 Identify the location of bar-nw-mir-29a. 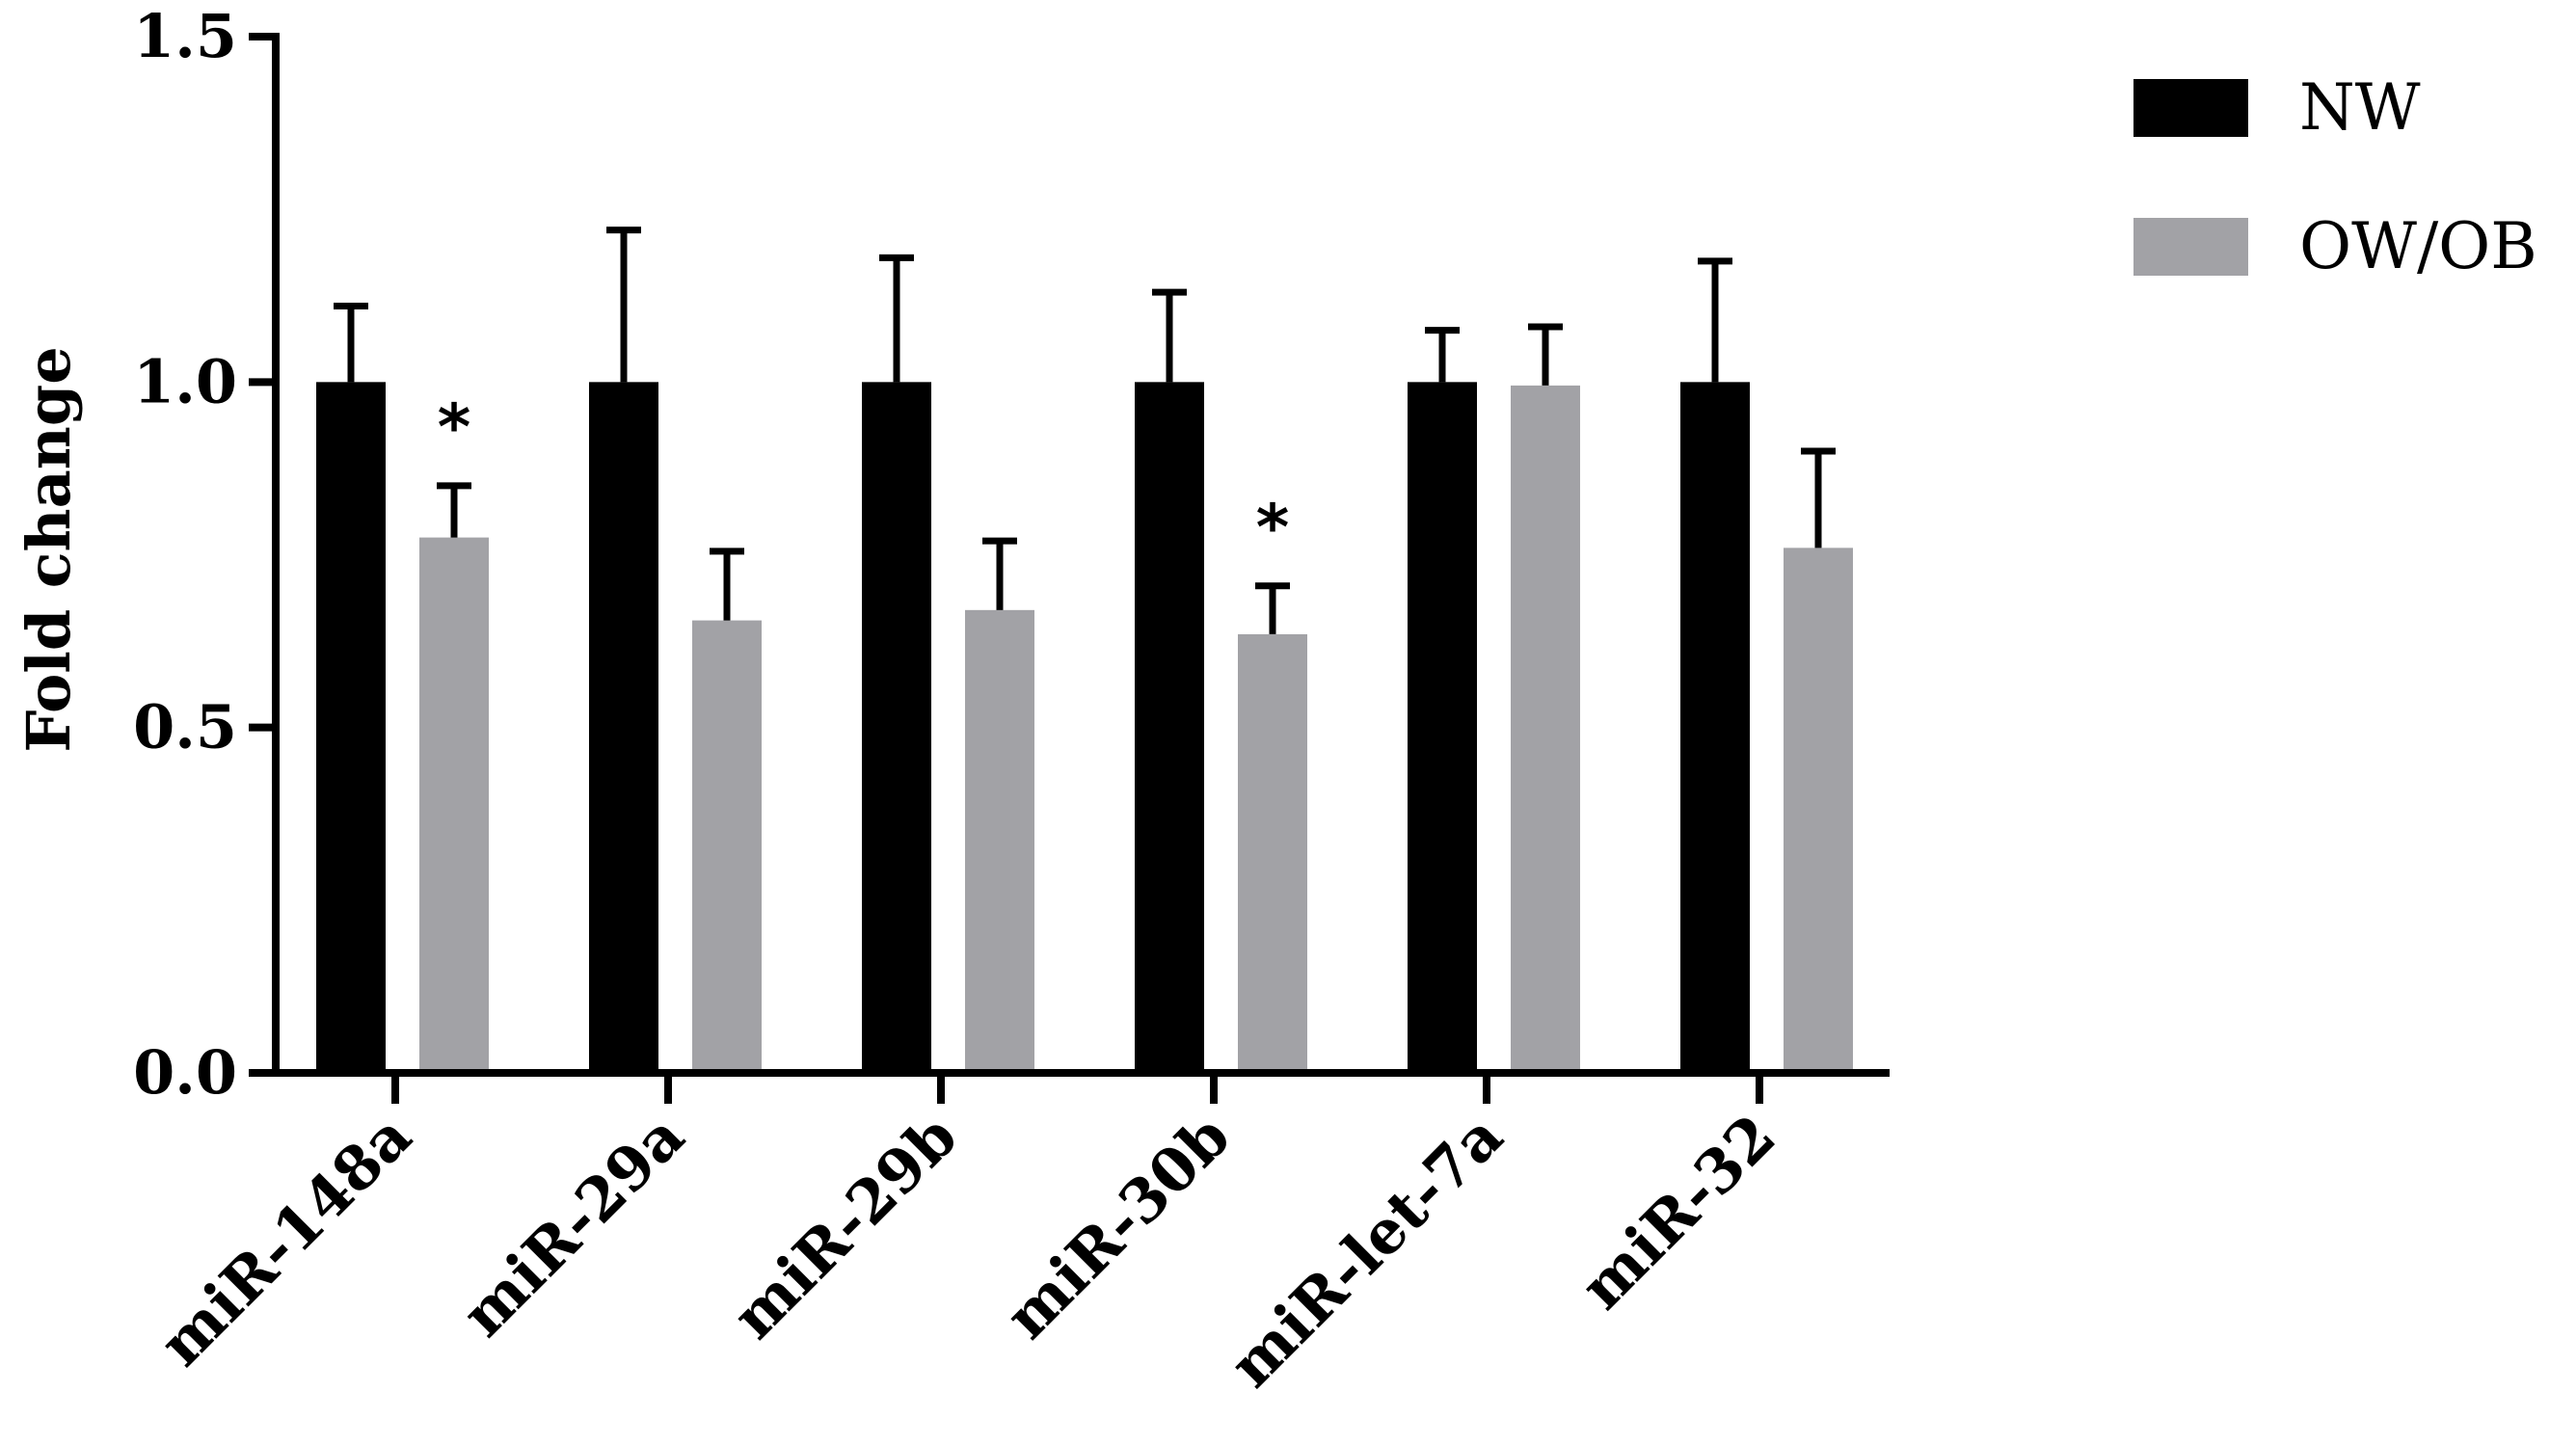
(624, 727).